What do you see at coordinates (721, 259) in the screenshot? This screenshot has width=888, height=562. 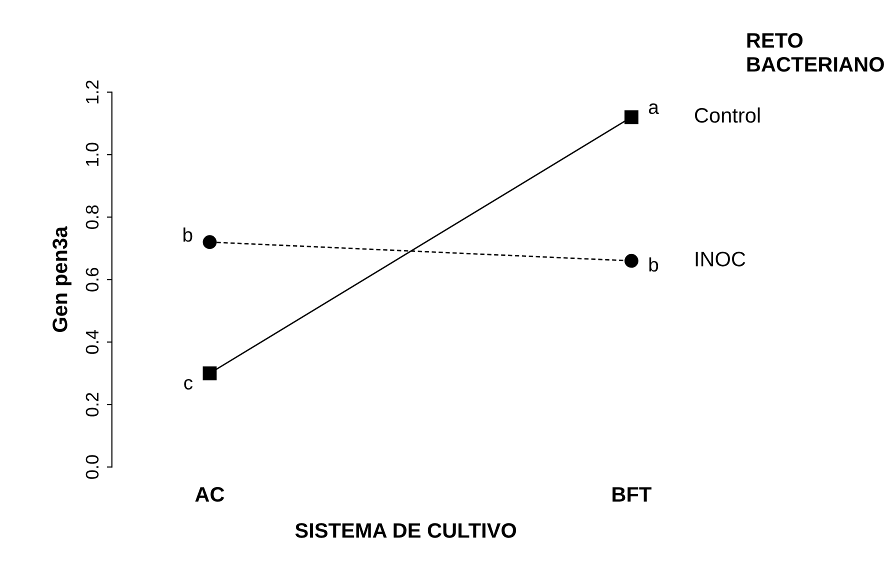 I see `text: INOC` at bounding box center [721, 259].